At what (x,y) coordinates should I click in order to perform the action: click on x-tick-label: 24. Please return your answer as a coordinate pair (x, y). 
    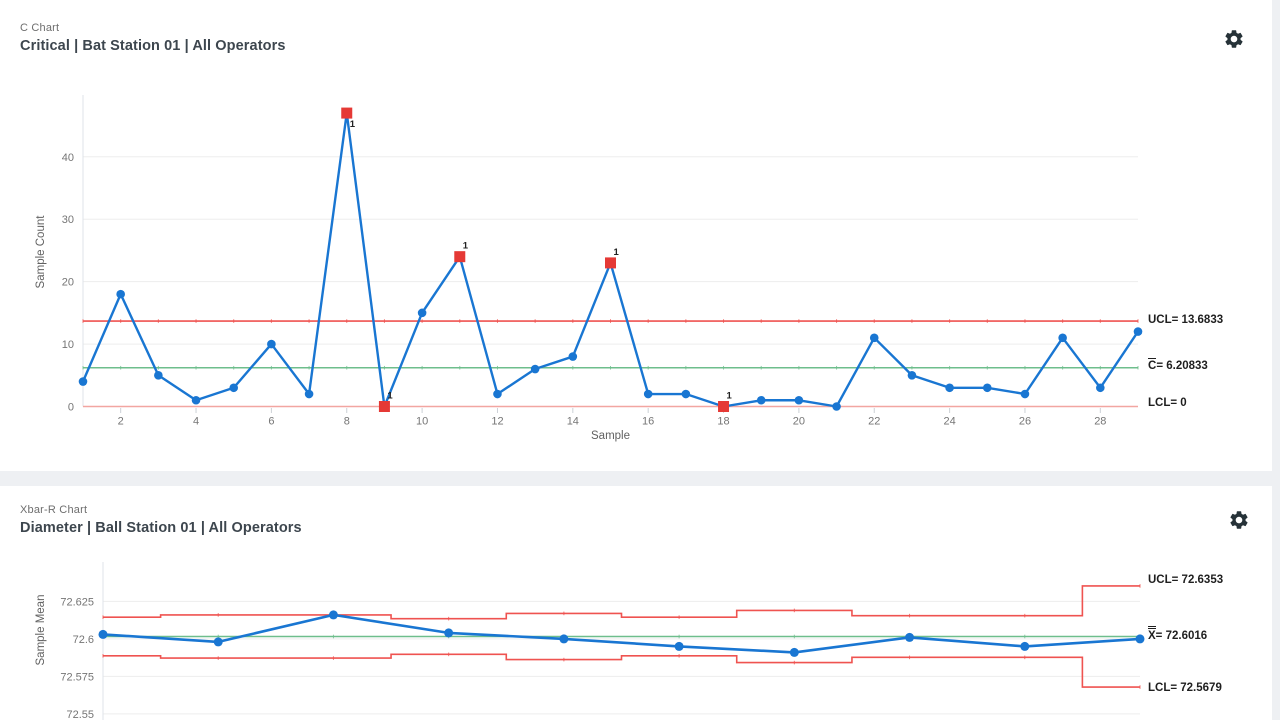
    Looking at the image, I should click on (949, 422).